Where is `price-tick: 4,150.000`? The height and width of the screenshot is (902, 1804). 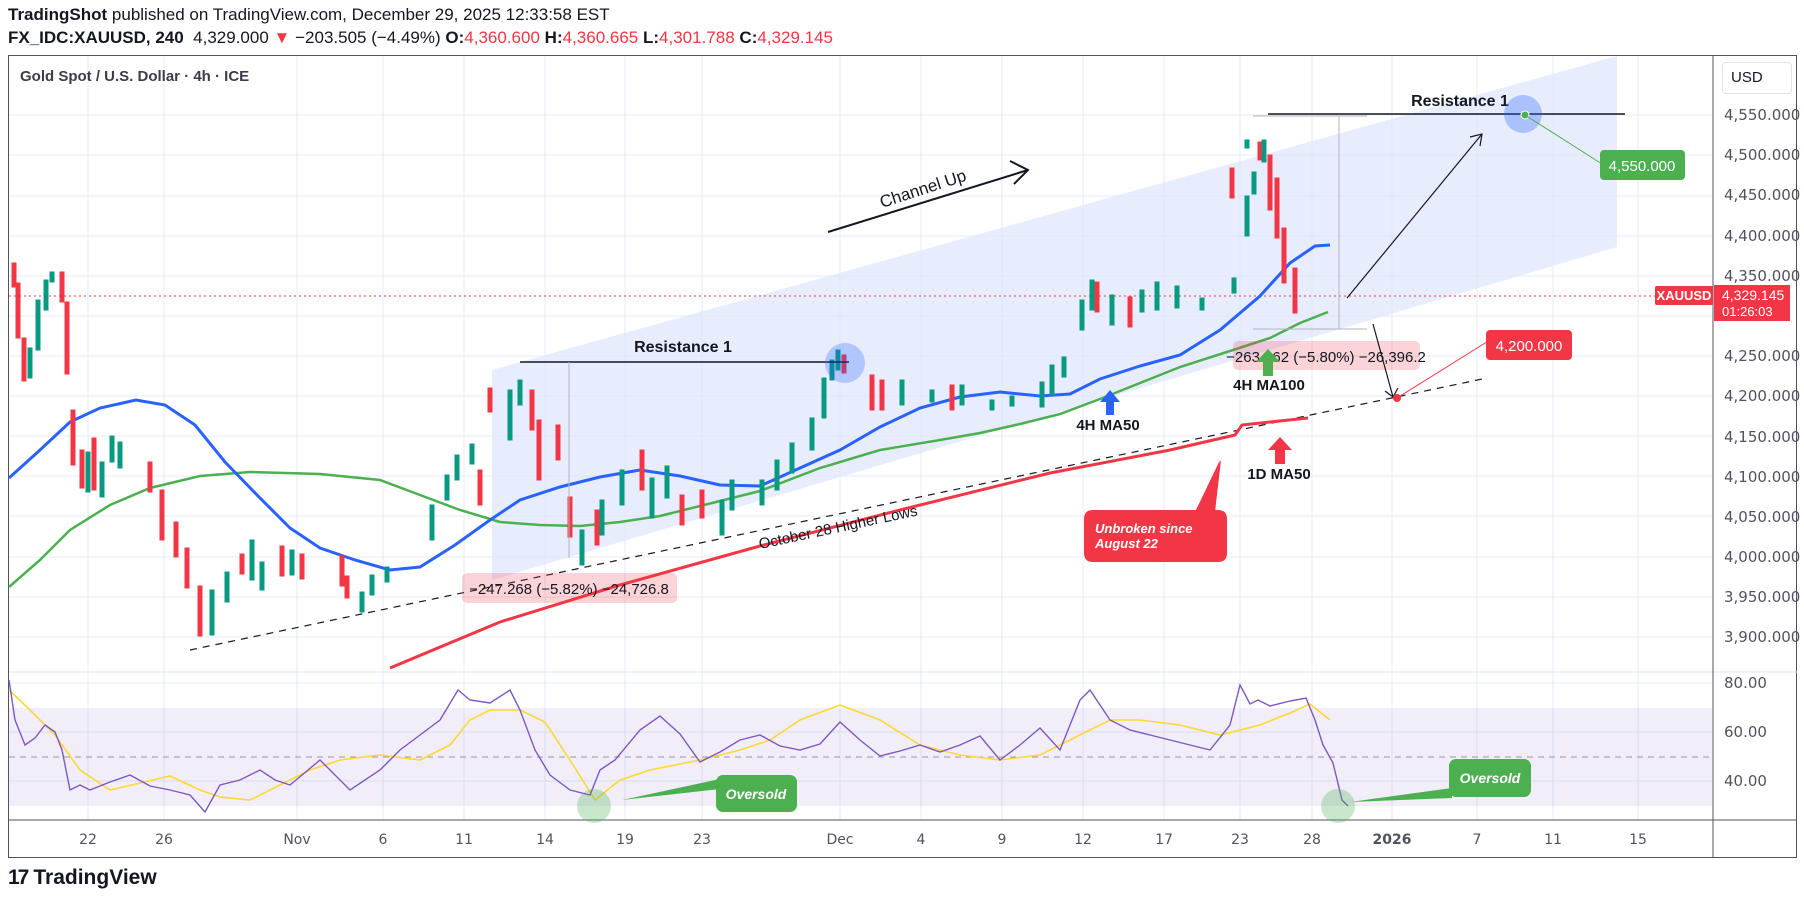
price-tick: 4,150.000 is located at coordinates (1762, 437).